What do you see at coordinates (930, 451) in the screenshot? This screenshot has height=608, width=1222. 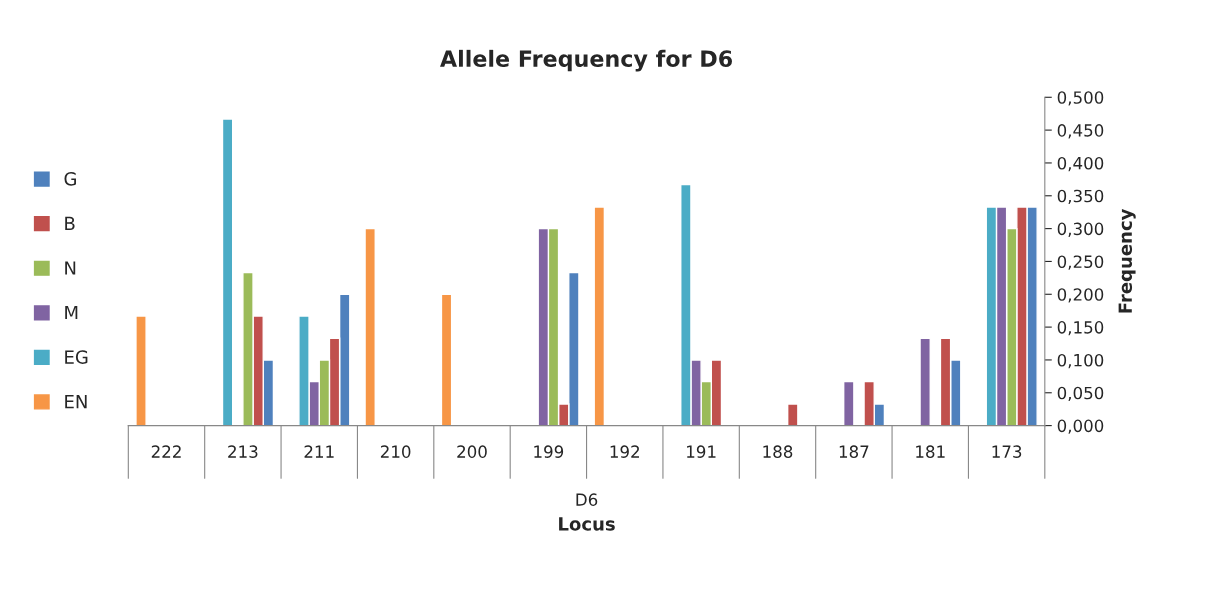 I see `x-tick-label: 181` at bounding box center [930, 451].